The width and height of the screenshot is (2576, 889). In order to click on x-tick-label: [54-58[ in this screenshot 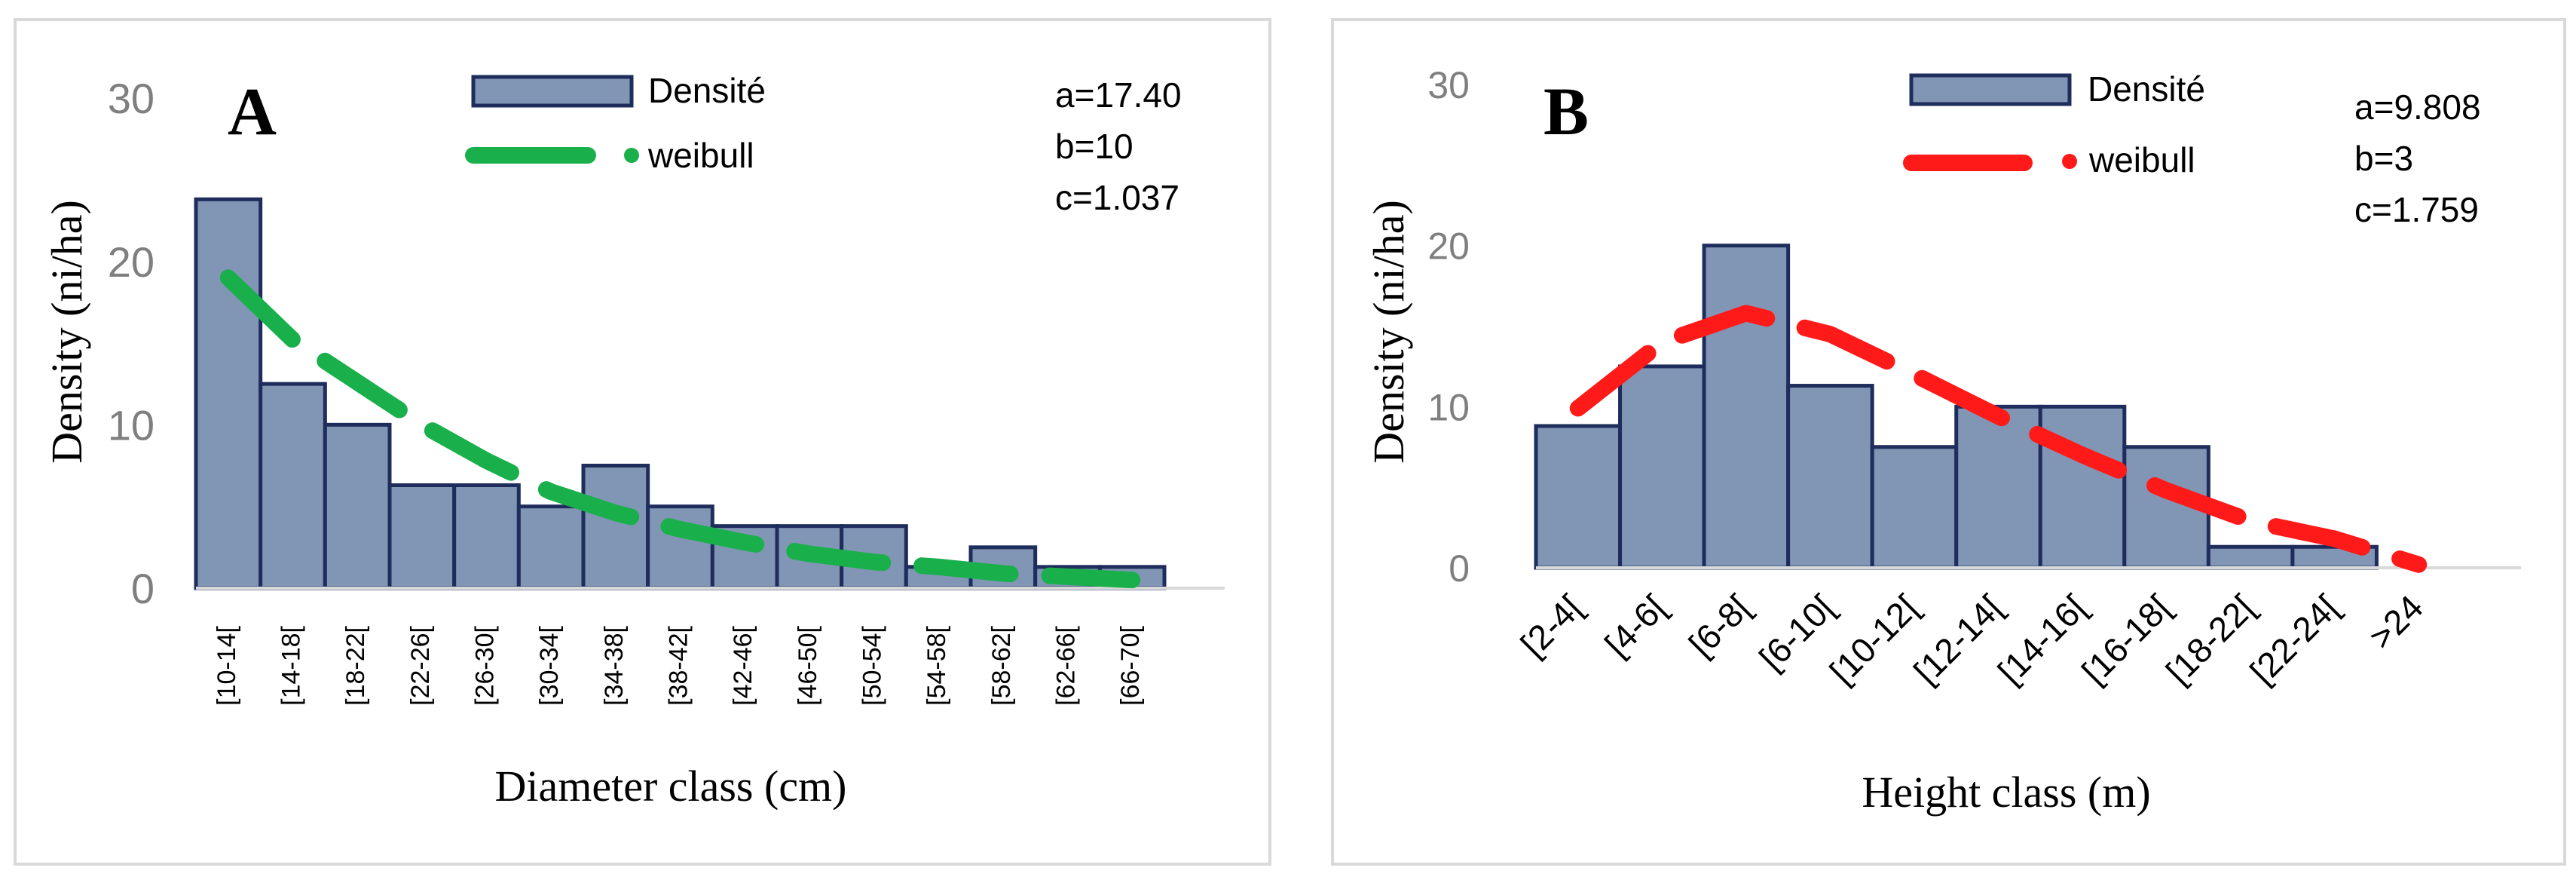, I will do `click(936, 665)`.